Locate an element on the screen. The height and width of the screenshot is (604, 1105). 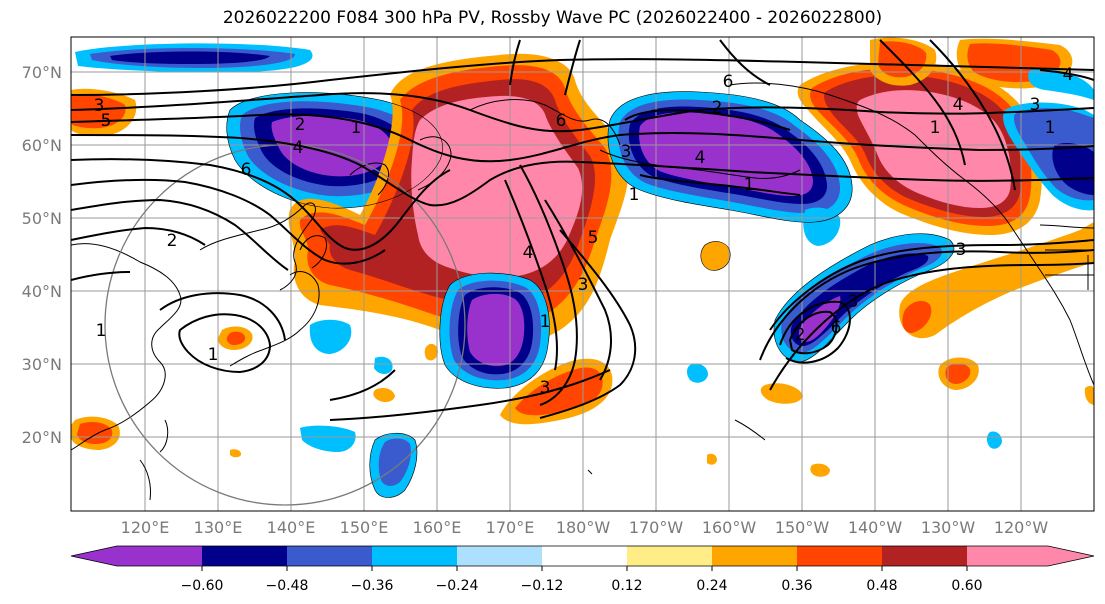
lon-label: 160°W is located at coordinates (729, 527).